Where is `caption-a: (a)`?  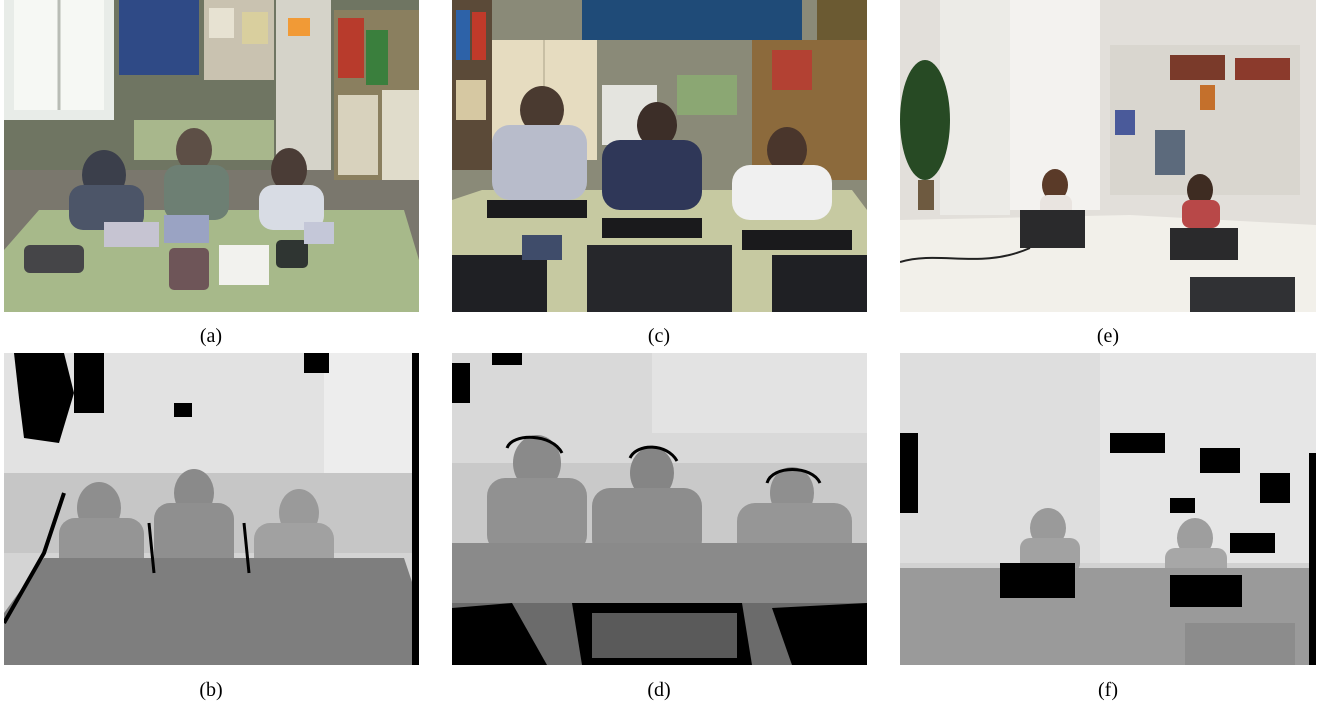 caption-a: (a) is located at coordinates (211, 336).